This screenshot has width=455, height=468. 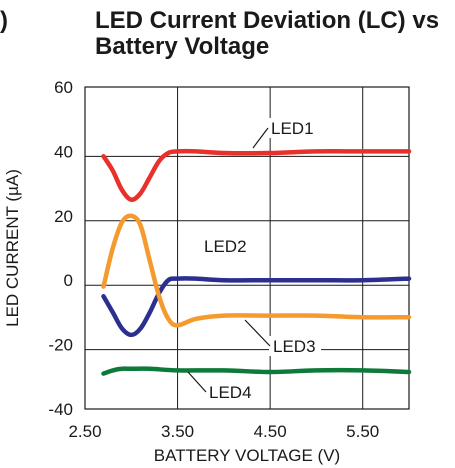 What do you see at coordinates (63, 87) in the screenshot?
I see `y-tick-label: 60` at bounding box center [63, 87].